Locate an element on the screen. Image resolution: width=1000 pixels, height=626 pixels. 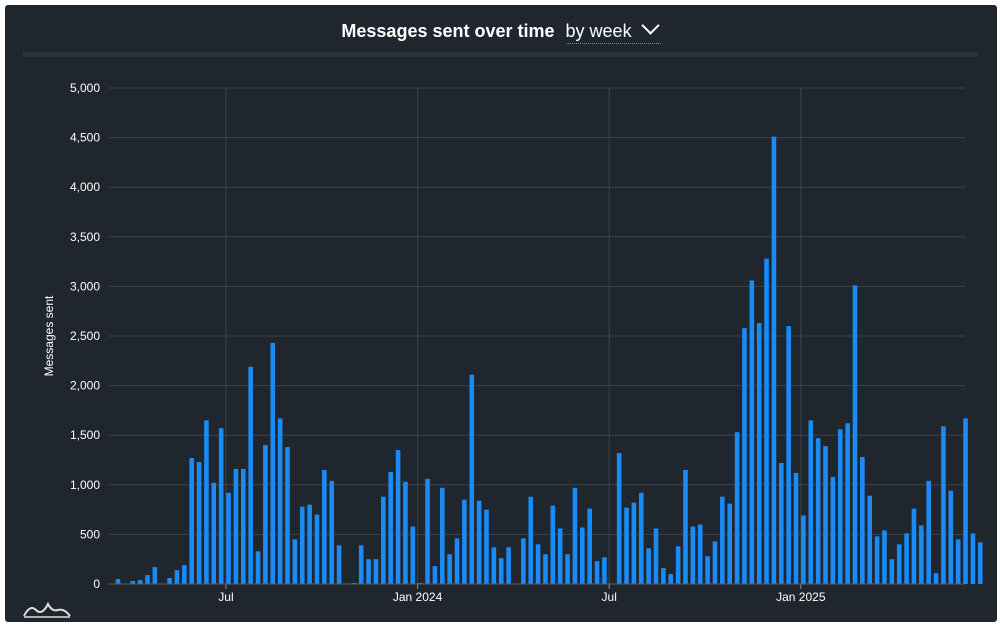
y-tick-label: 500 is located at coordinates (90, 534).